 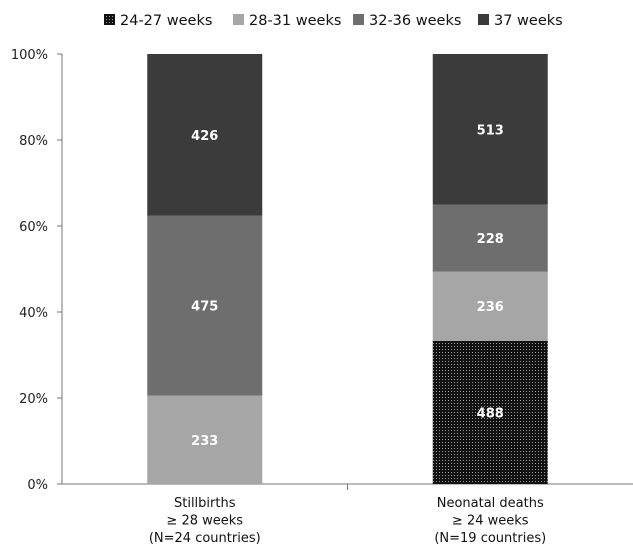 I want to click on category-label: Stillbirths, so click(x=205, y=503).